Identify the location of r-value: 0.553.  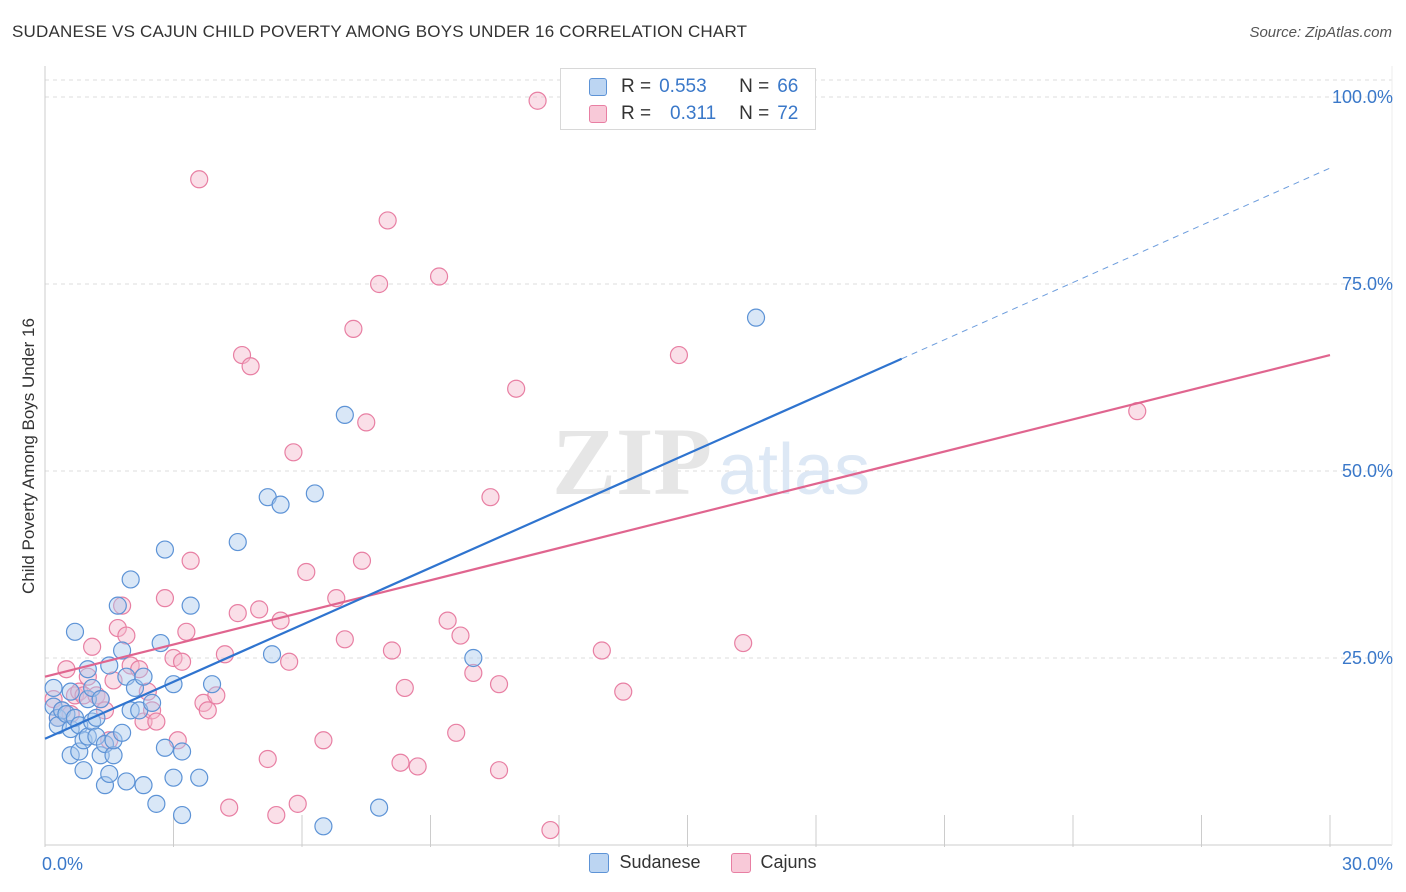
(683, 86).